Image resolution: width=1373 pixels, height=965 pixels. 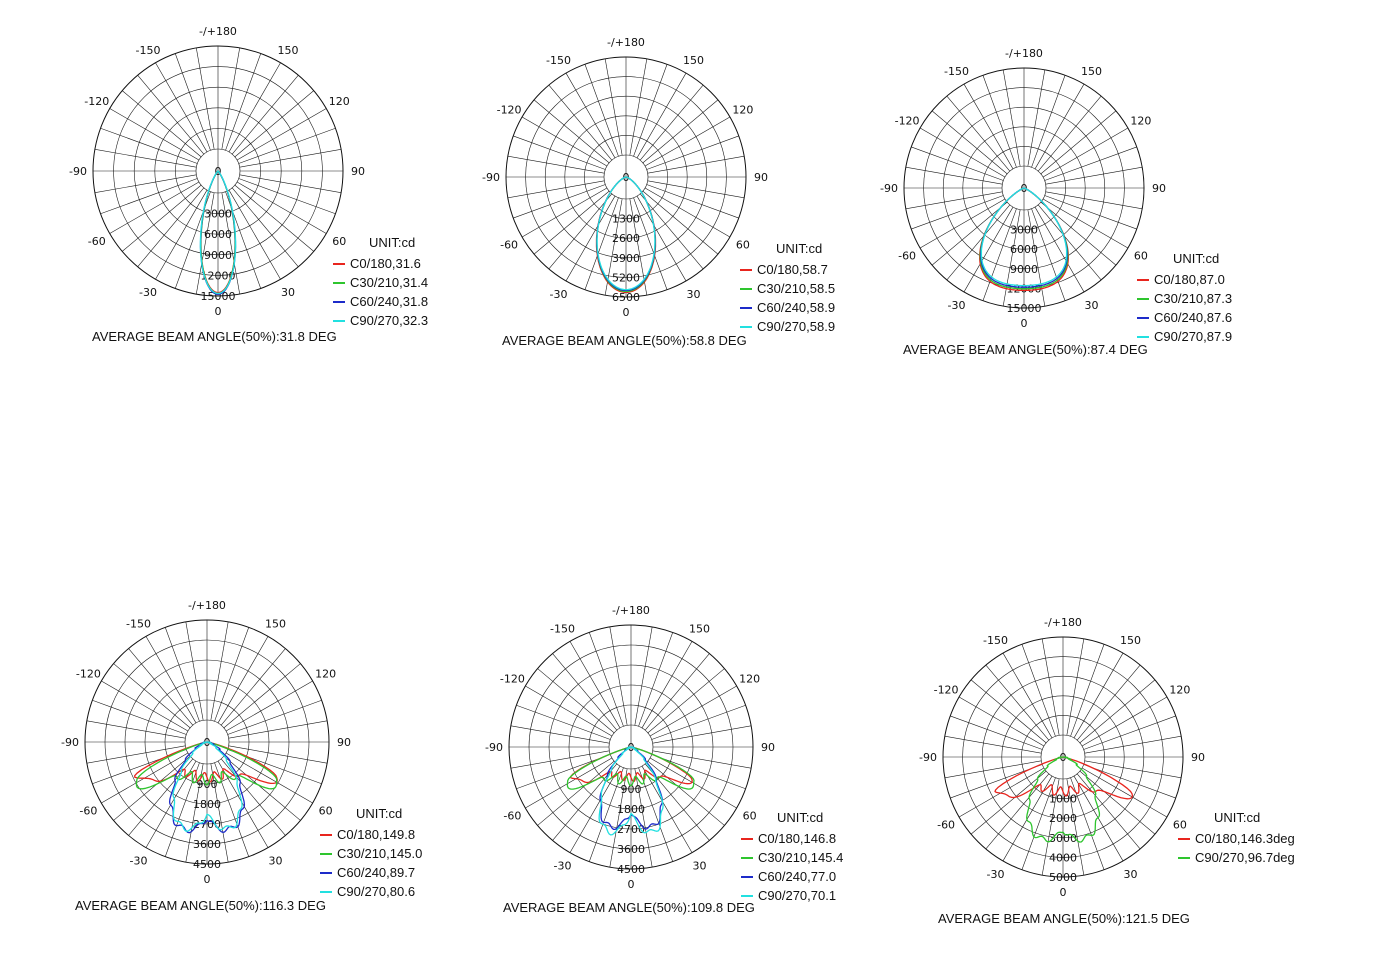 I want to click on angle-label: 150, so click(x=288, y=50).